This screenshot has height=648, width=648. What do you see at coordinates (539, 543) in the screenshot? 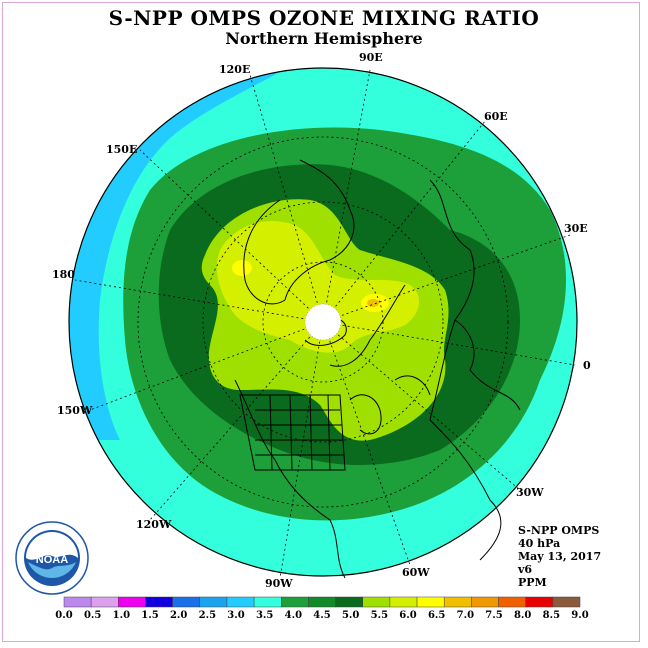
I see `info-level: 40 hPa` at bounding box center [539, 543].